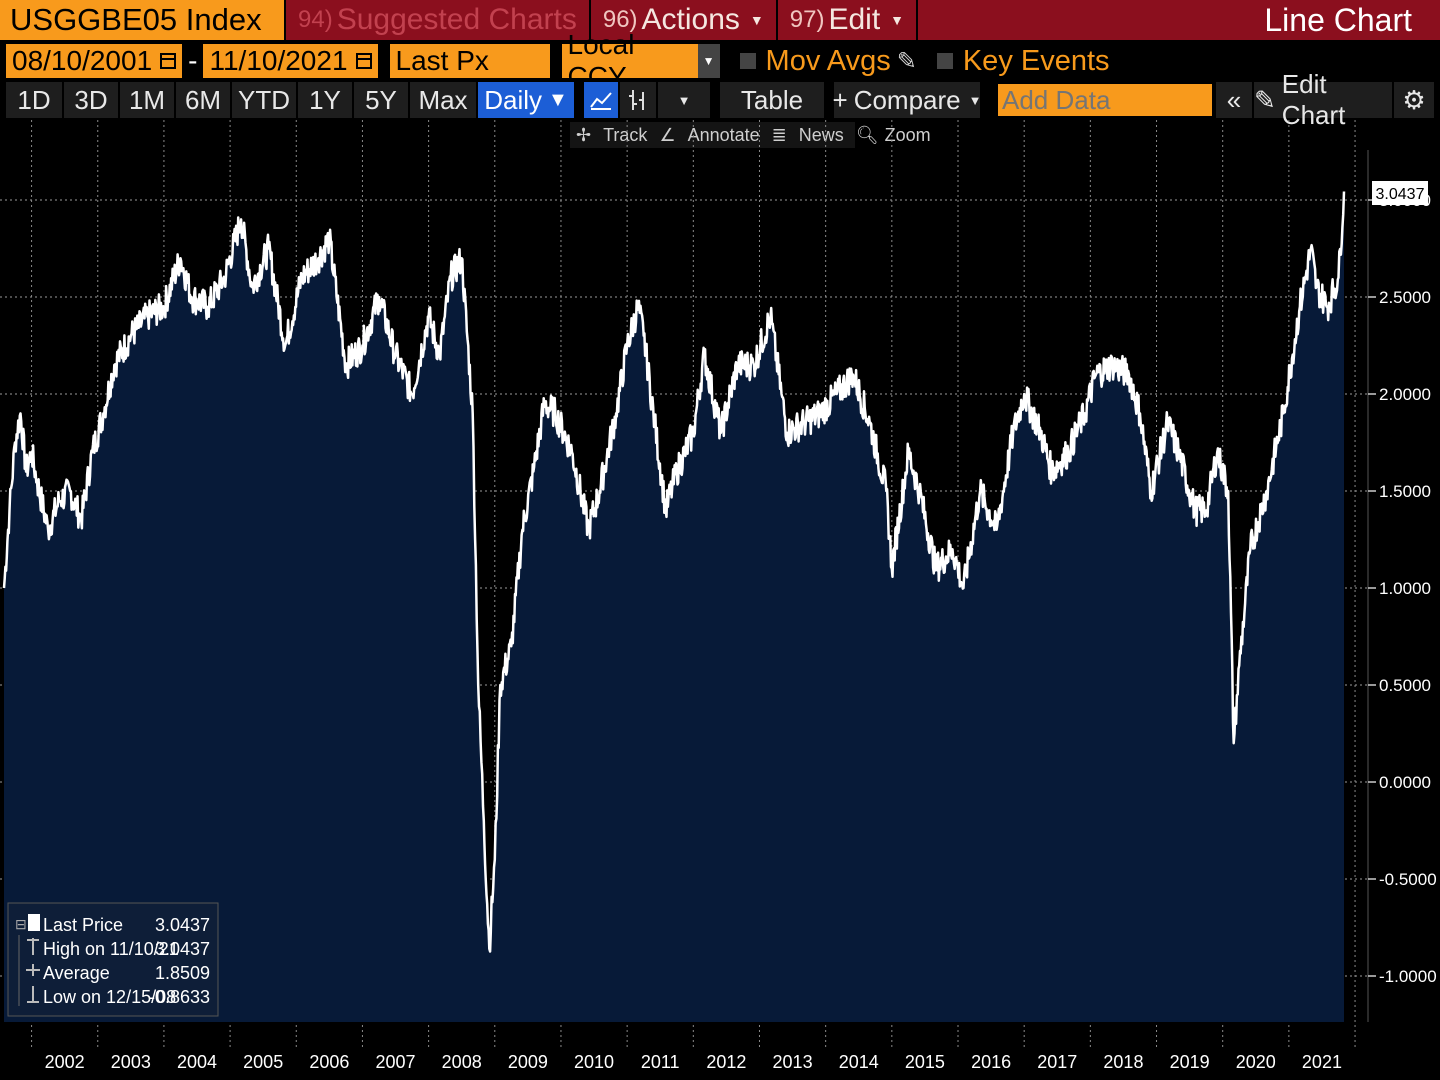  What do you see at coordinates (828, 60) in the screenshot?
I see `mov-avgs-label: Mov Avgs` at bounding box center [828, 60].